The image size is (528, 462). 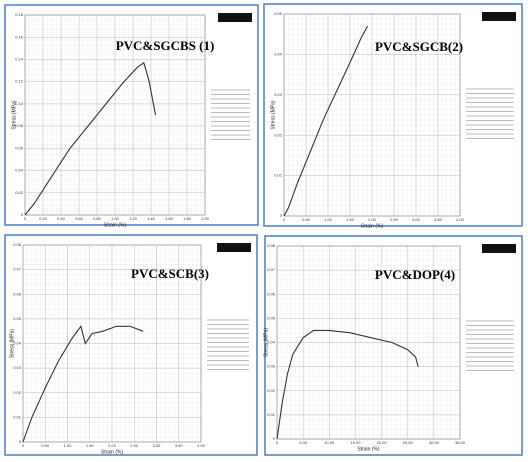 What do you see at coordinates (303, 442) in the screenshot?
I see `x-tick-label: 5.00` at bounding box center [303, 442].